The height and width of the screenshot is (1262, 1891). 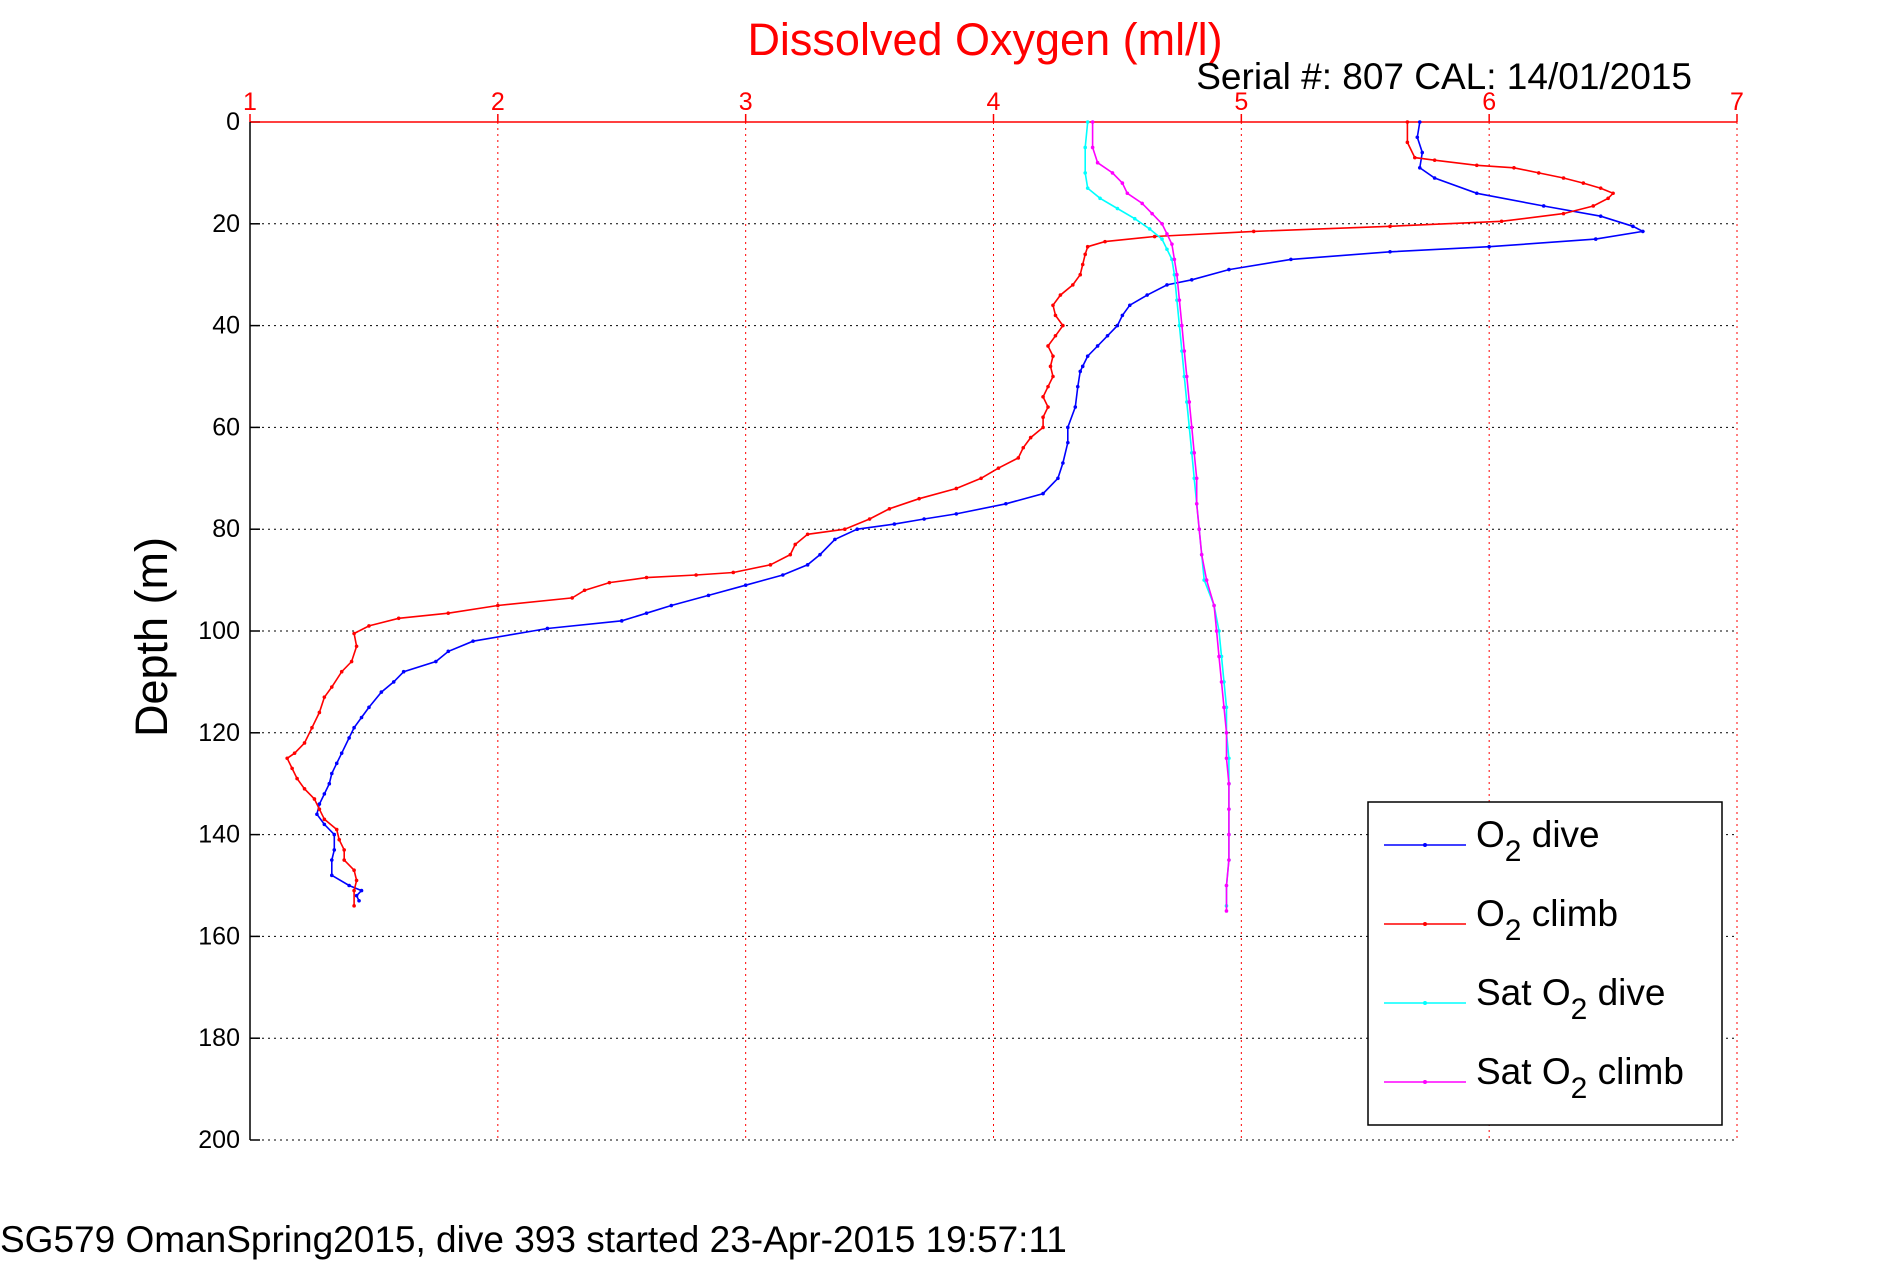 I want to click on y-tick-label: 200, so click(x=219, y=1140).